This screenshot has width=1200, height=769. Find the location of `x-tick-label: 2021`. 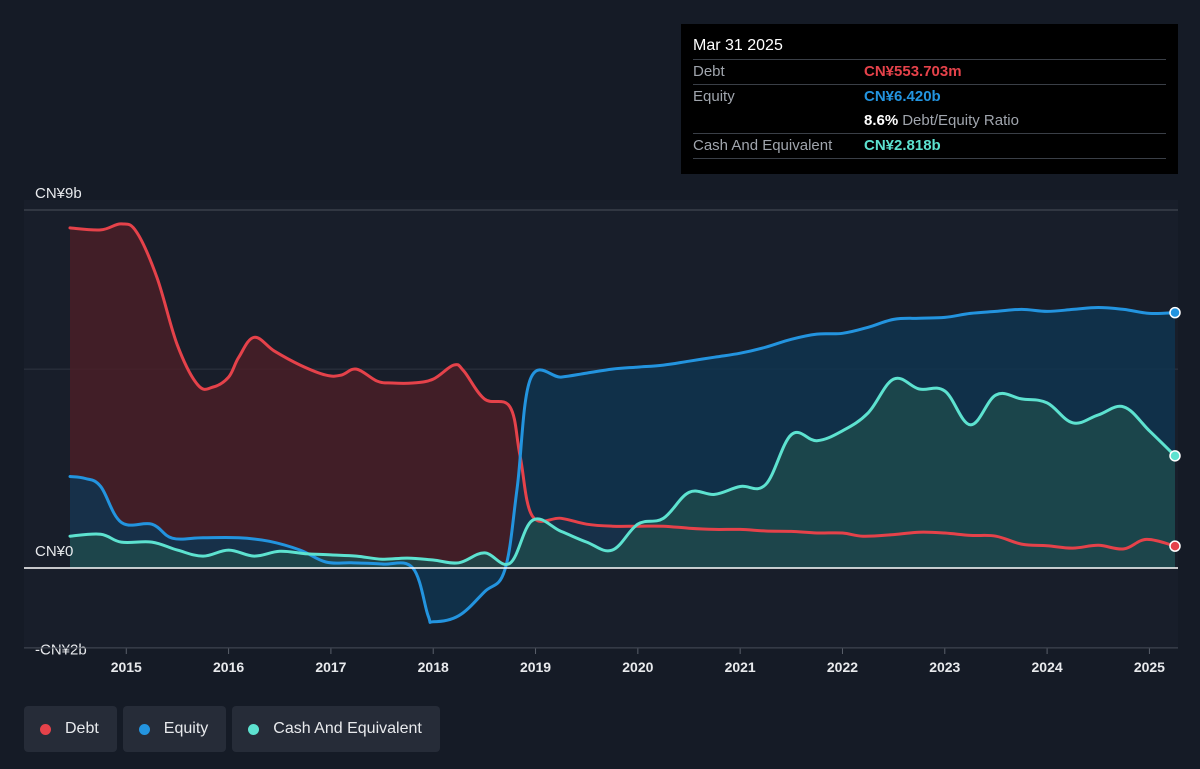

x-tick-label: 2021 is located at coordinates (740, 667).